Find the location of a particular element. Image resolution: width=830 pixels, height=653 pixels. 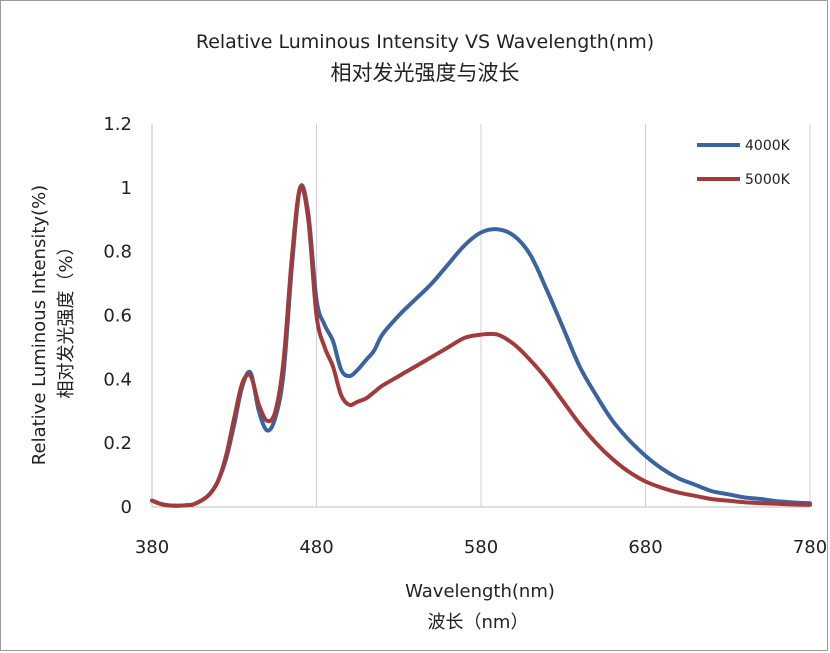

x-tick-label: 580 is located at coordinates (481, 547).